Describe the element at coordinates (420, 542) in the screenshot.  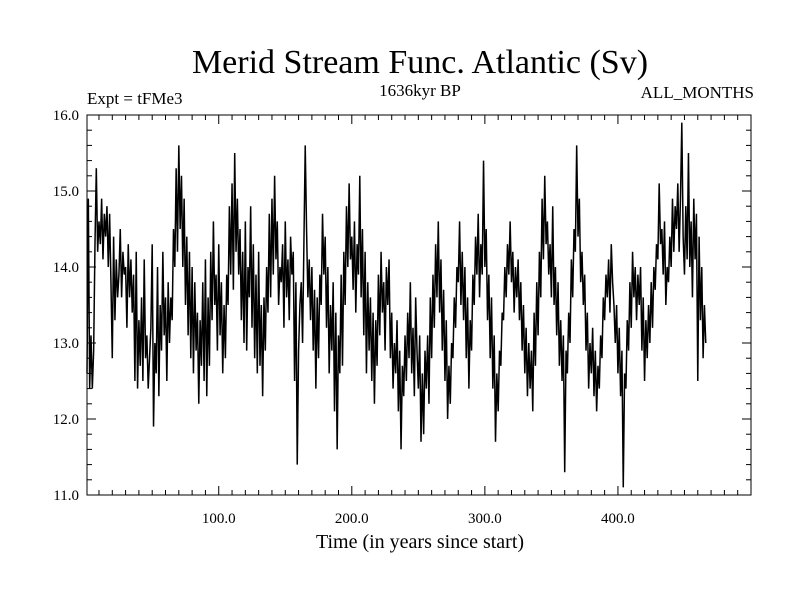
I see `x-axis-label: Time (in years since start)` at that location.